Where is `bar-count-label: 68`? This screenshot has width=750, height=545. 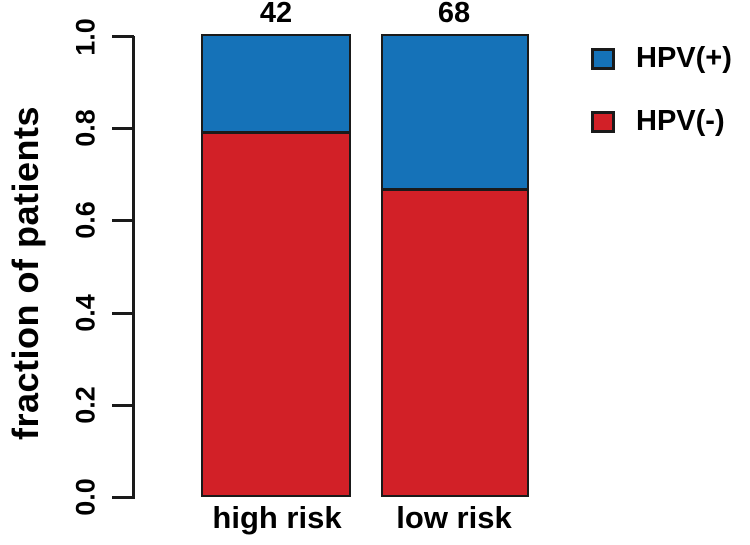
bar-count-label: 68 is located at coordinates (454, 14).